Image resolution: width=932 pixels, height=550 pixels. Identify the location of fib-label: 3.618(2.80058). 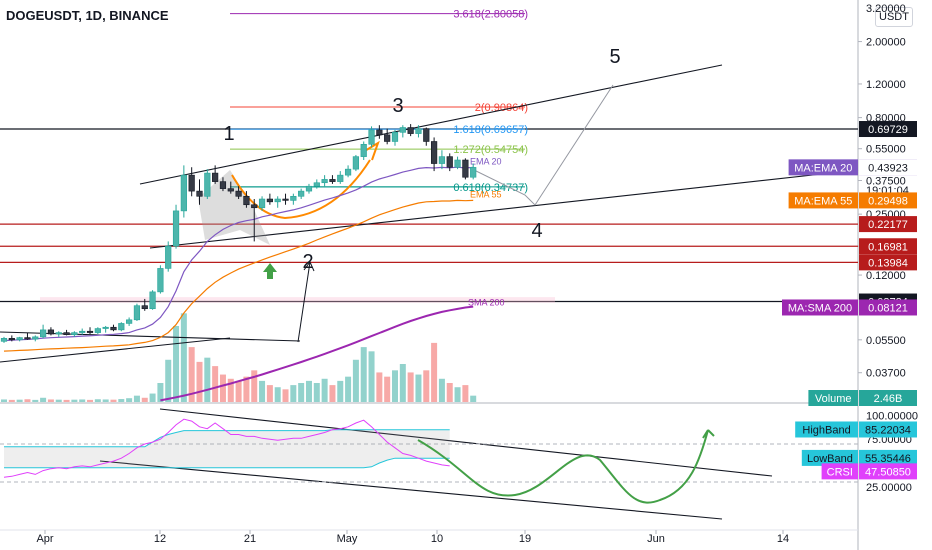
(490, 15).